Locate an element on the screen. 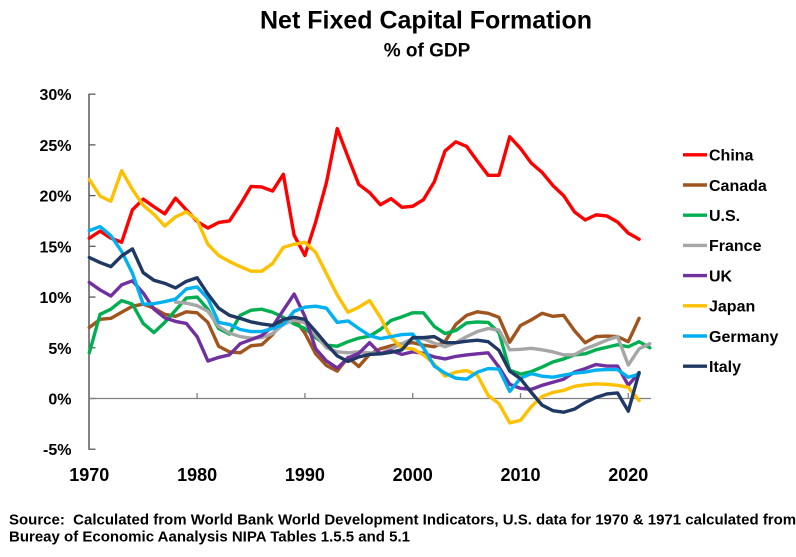  svg-text: -5% is located at coordinates (57, 450).